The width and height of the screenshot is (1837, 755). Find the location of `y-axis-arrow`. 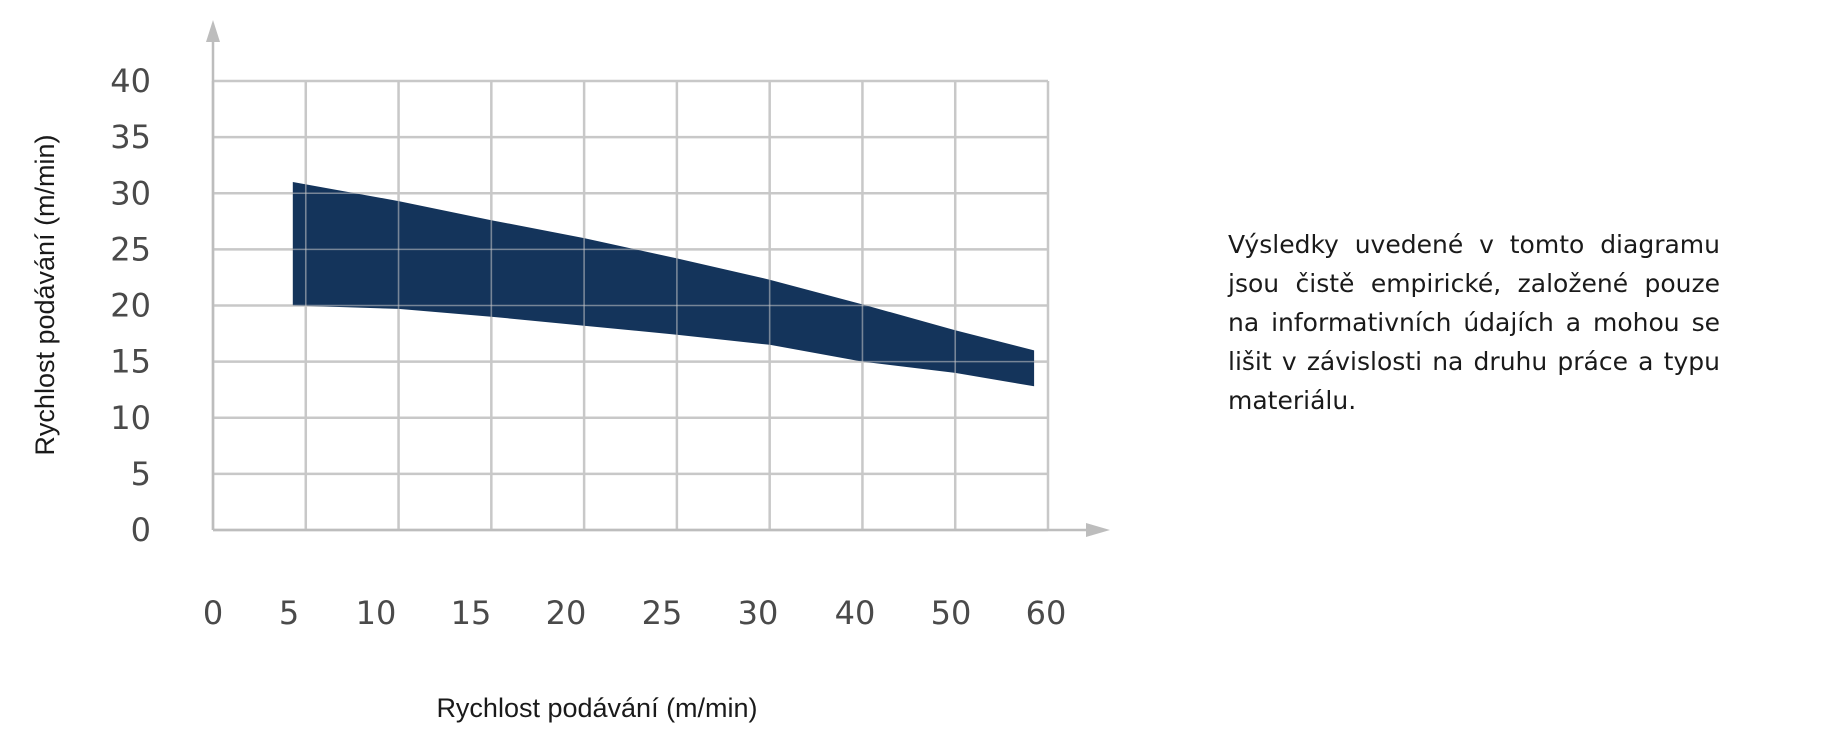

y-axis-arrow is located at coordinates (213, 31).